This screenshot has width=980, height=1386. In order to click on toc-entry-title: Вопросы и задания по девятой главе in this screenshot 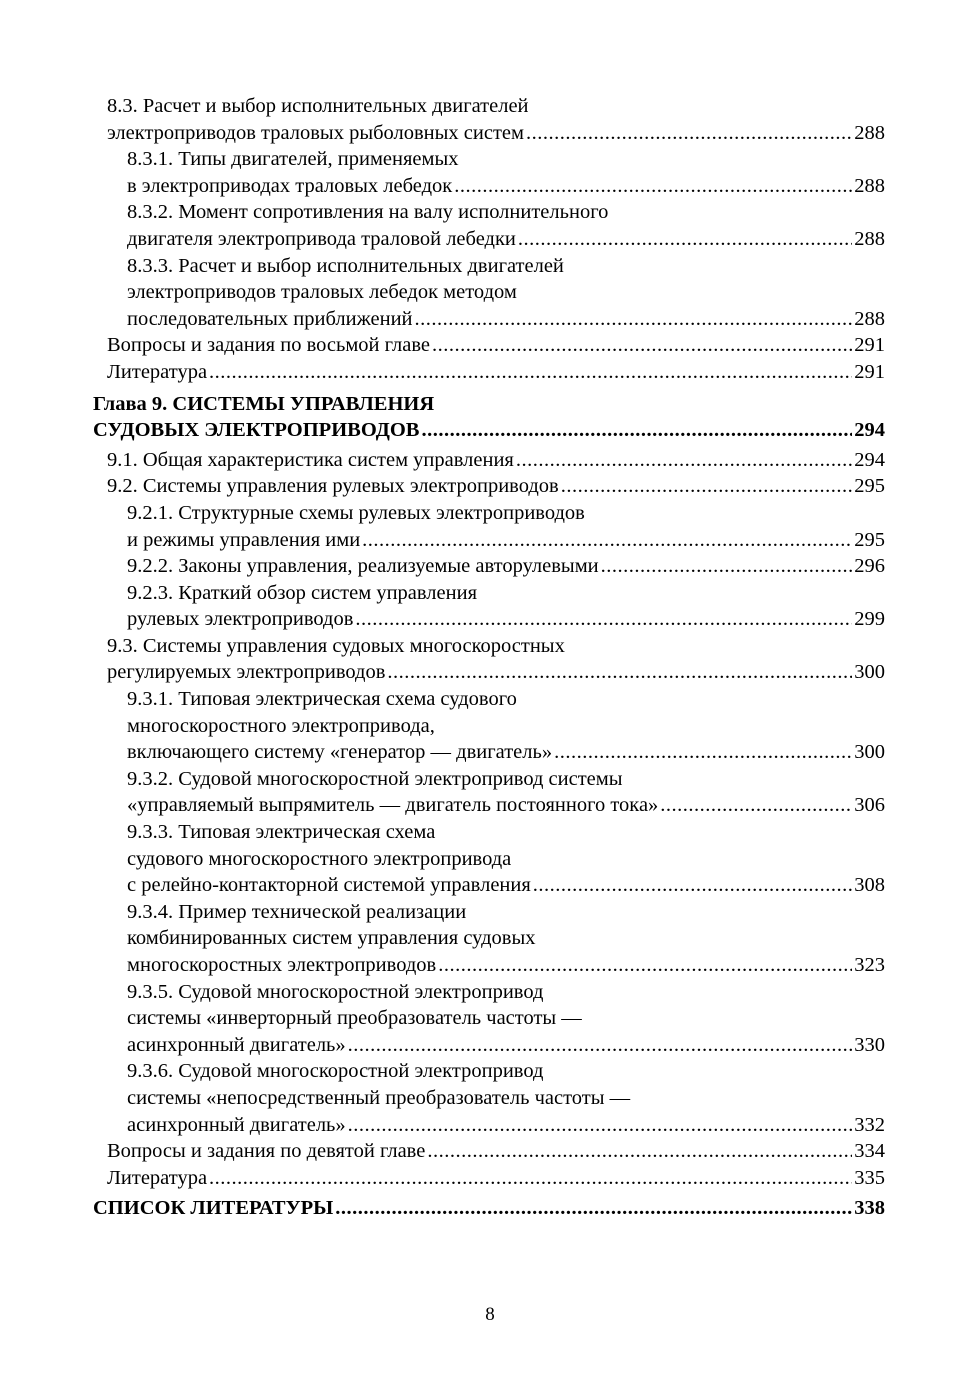, I will do `click(266, 1151)`.